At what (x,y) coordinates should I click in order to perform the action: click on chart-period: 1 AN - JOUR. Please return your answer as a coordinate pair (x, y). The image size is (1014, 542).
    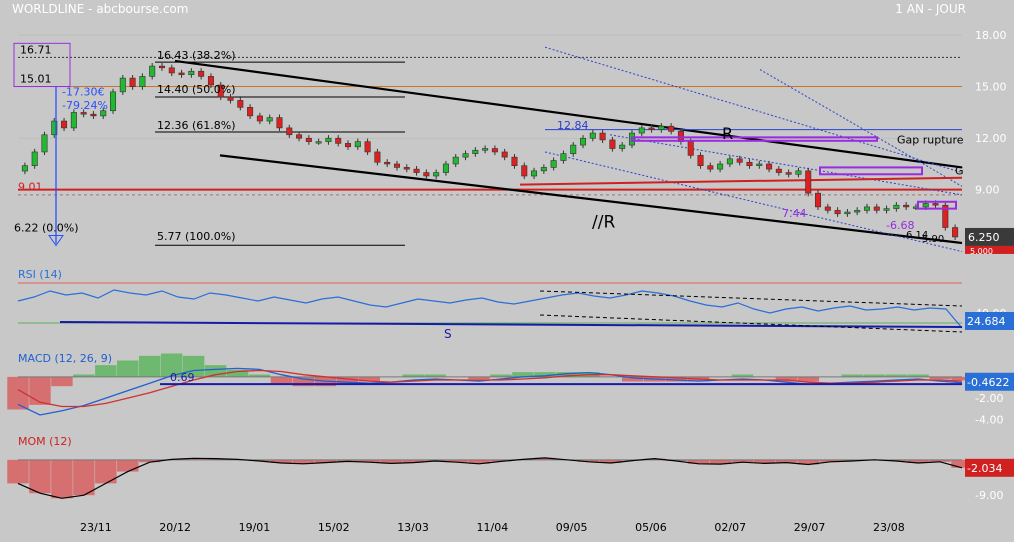
    Looking at the image, I should click on (930, 9).